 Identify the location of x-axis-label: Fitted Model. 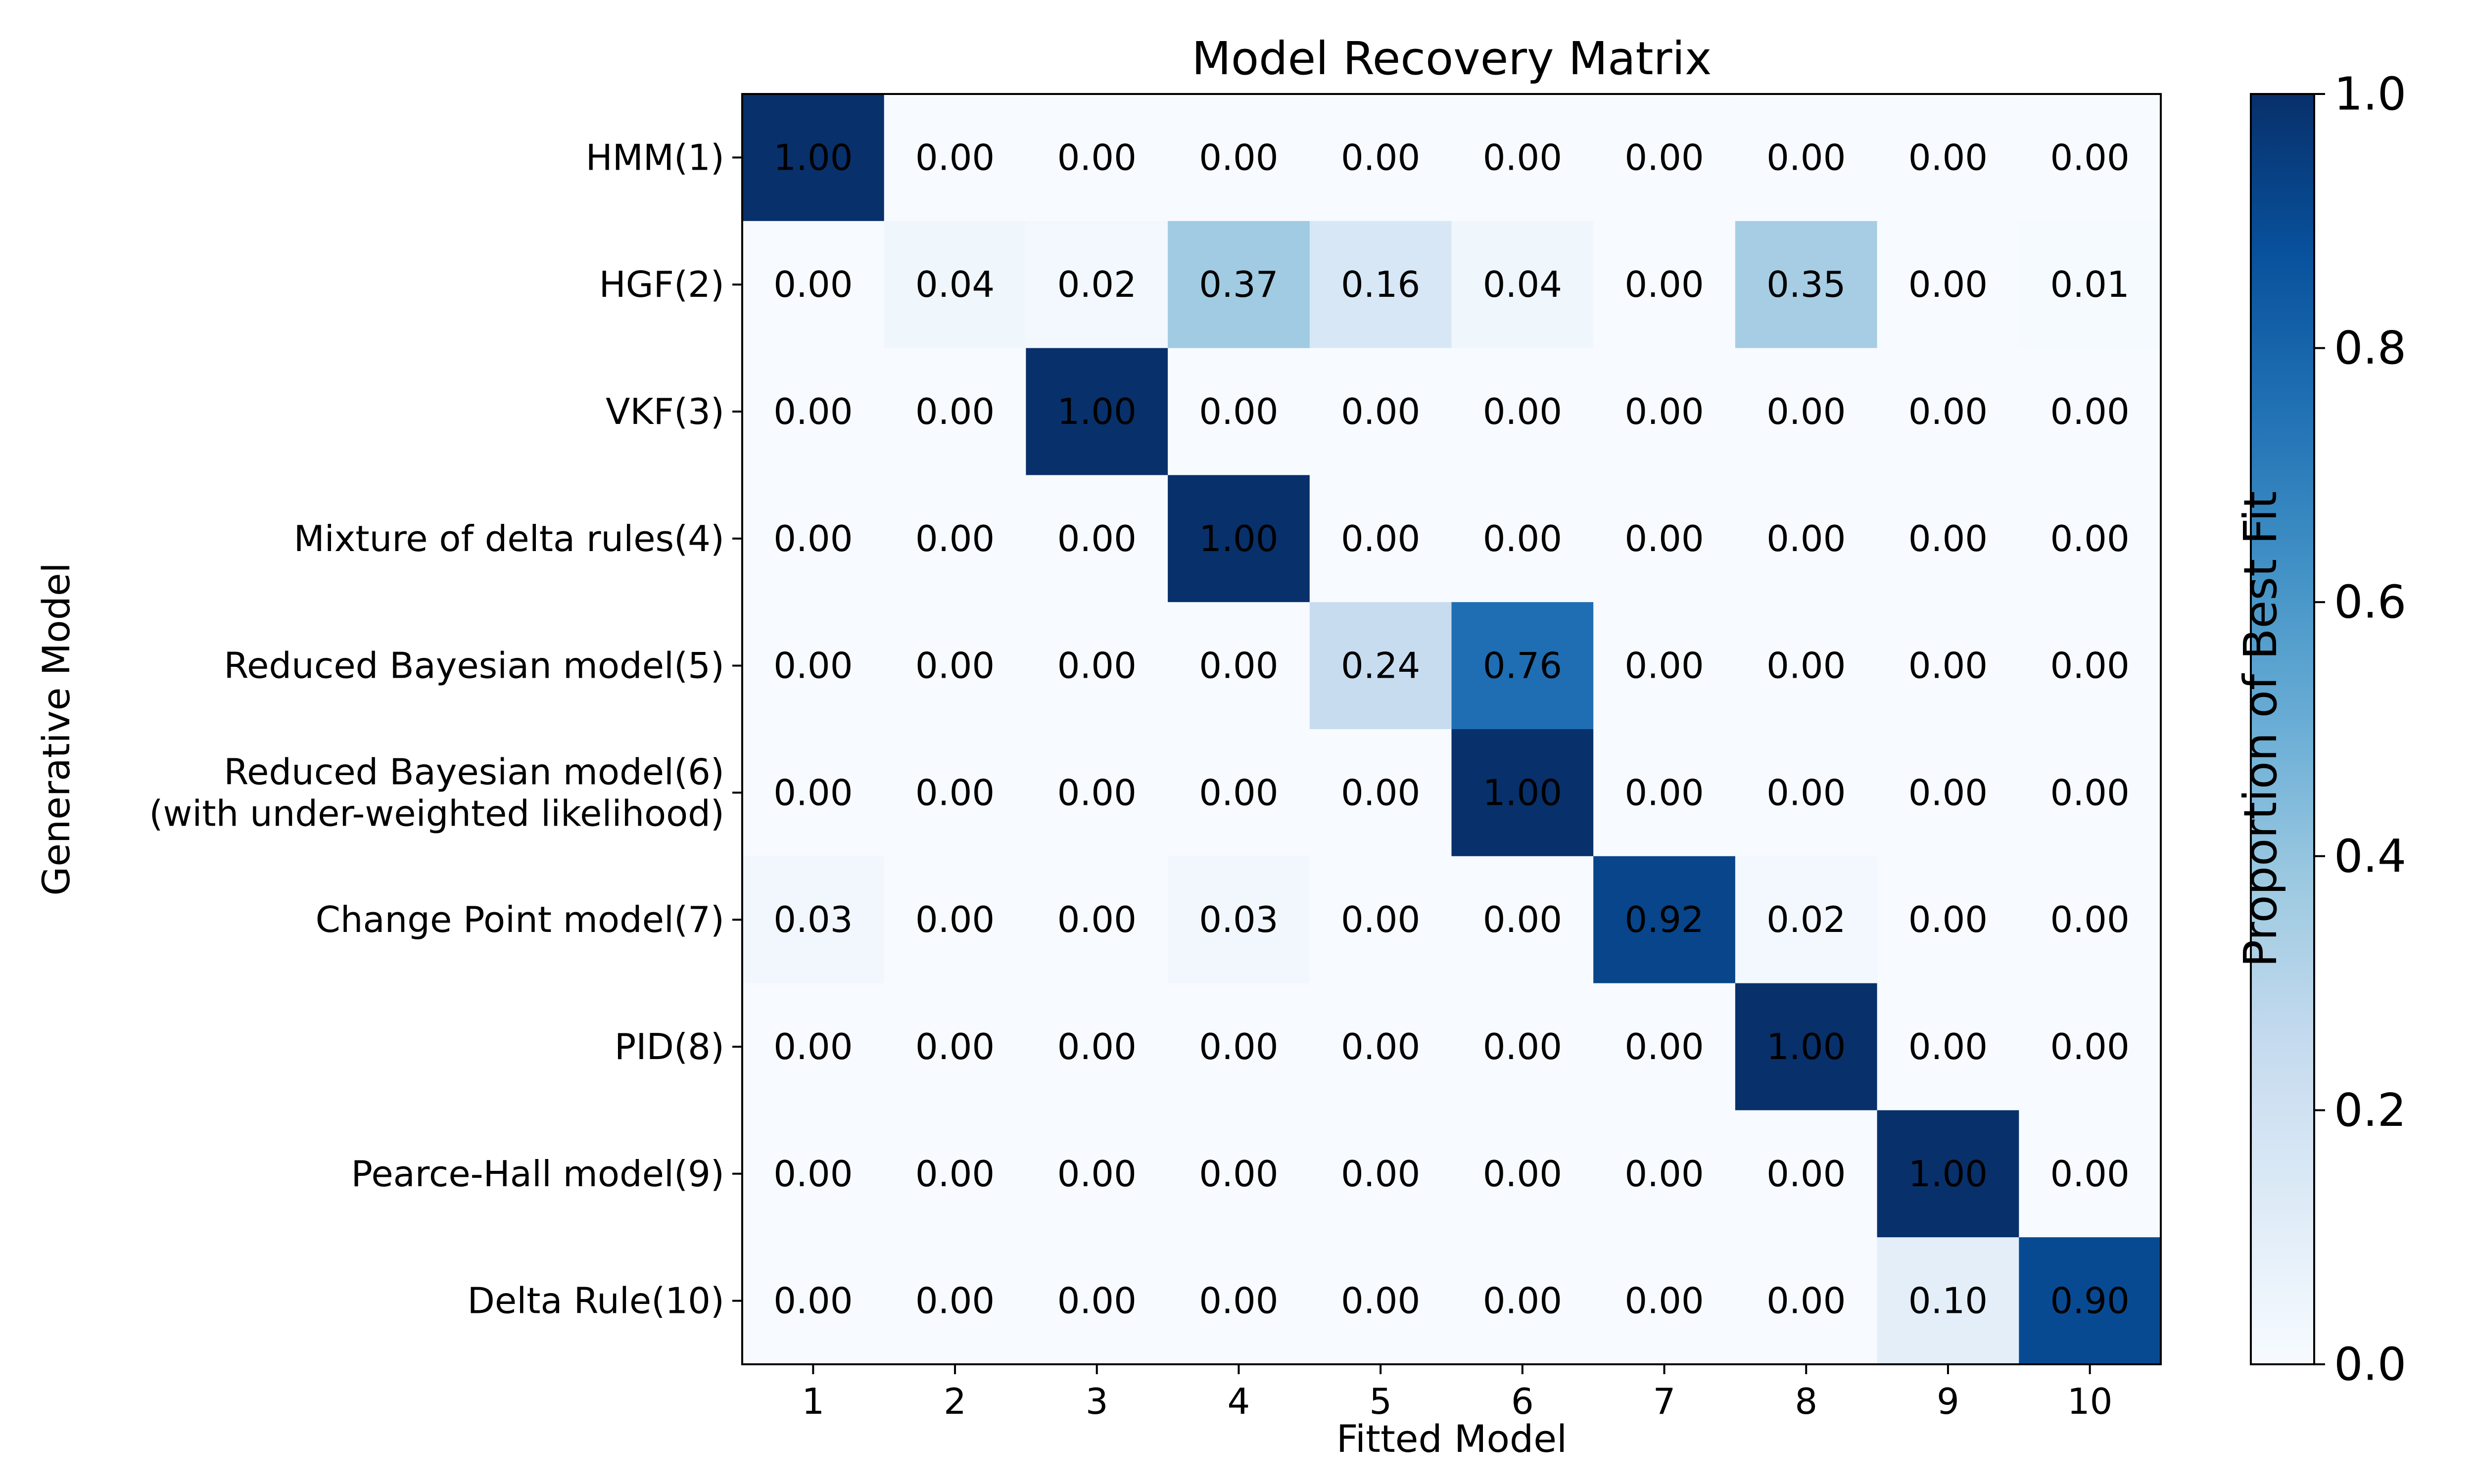
(1452, 1439).